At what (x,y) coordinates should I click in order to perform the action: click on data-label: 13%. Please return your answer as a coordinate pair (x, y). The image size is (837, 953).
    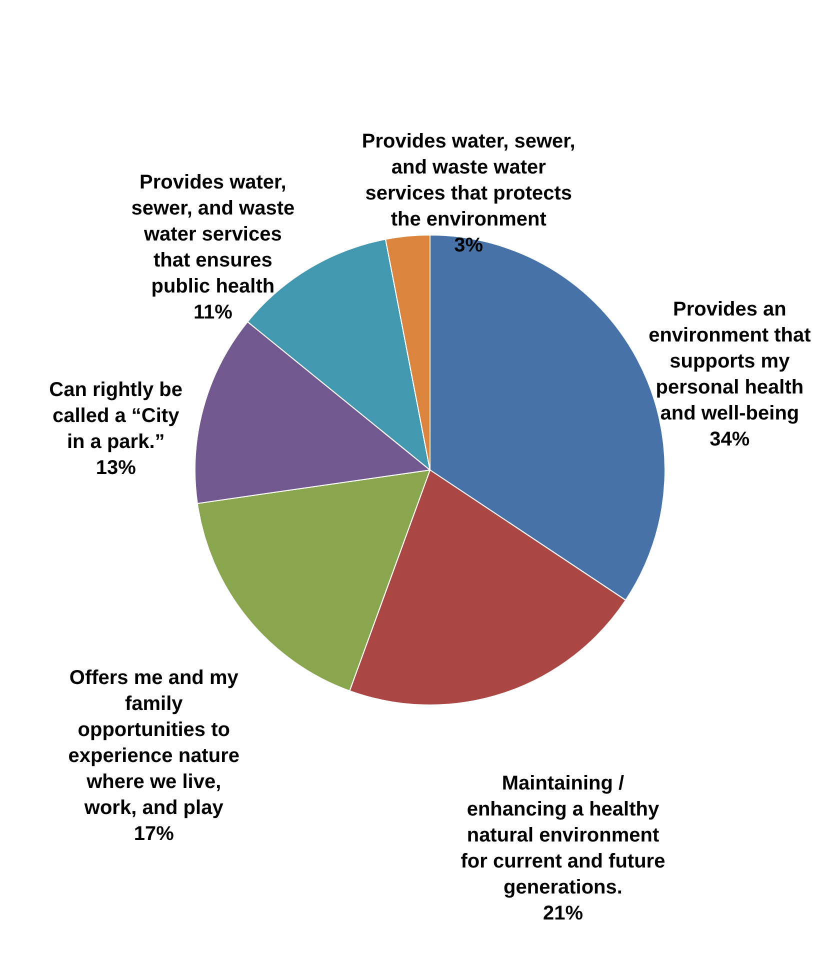
    Looking at the image, I should click on (116, 468).